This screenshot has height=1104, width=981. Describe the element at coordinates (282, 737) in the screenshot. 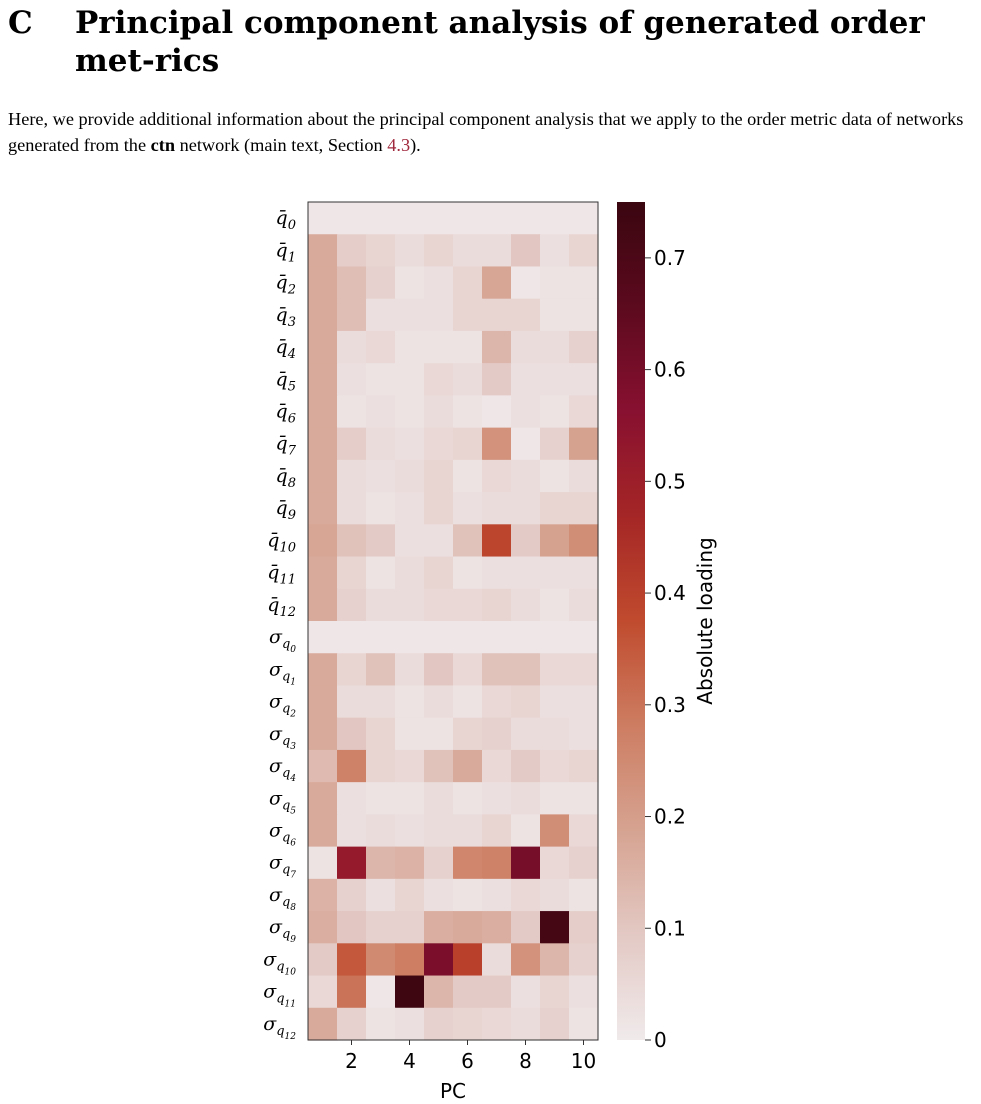

I see `row-label: σq3` at that location.